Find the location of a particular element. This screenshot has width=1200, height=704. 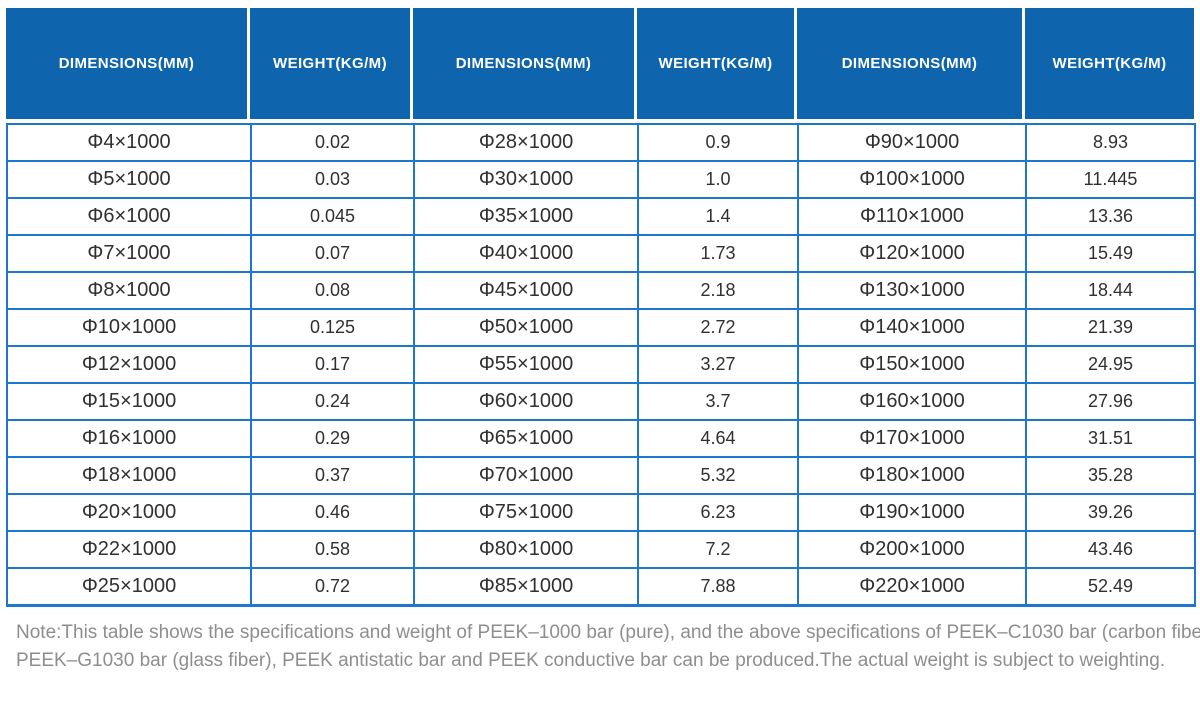

weight-cell: 35.28 is located at coordinates (1110, 475).